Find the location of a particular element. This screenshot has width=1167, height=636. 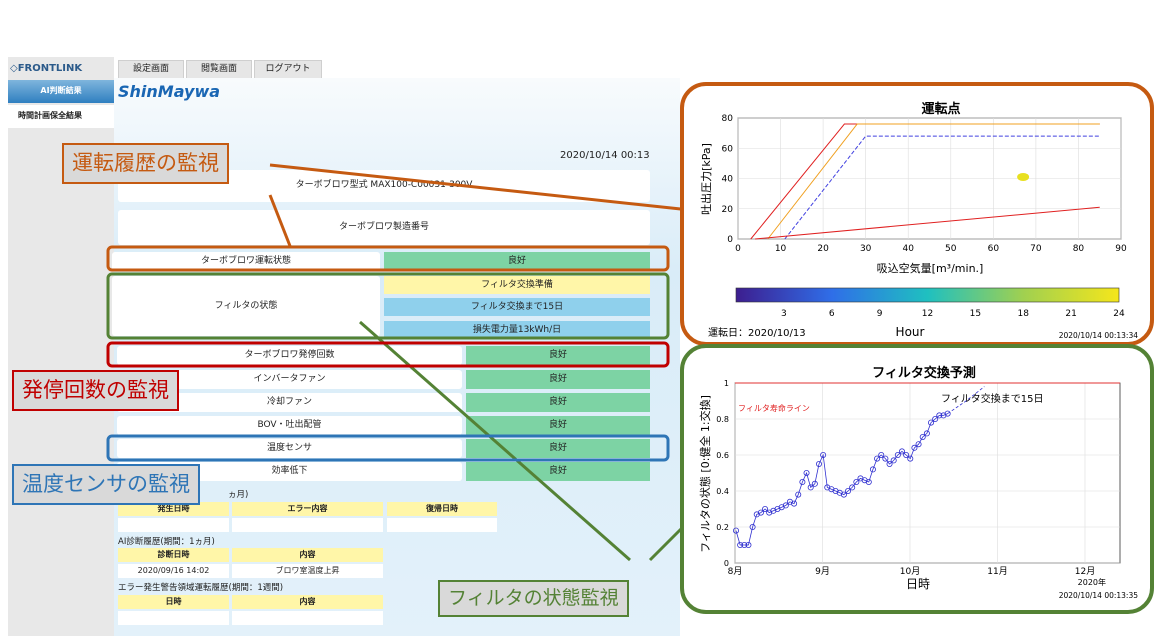

x-axis-label: 吸込空気量[m³/min.] is located at coordinates (930, 268).